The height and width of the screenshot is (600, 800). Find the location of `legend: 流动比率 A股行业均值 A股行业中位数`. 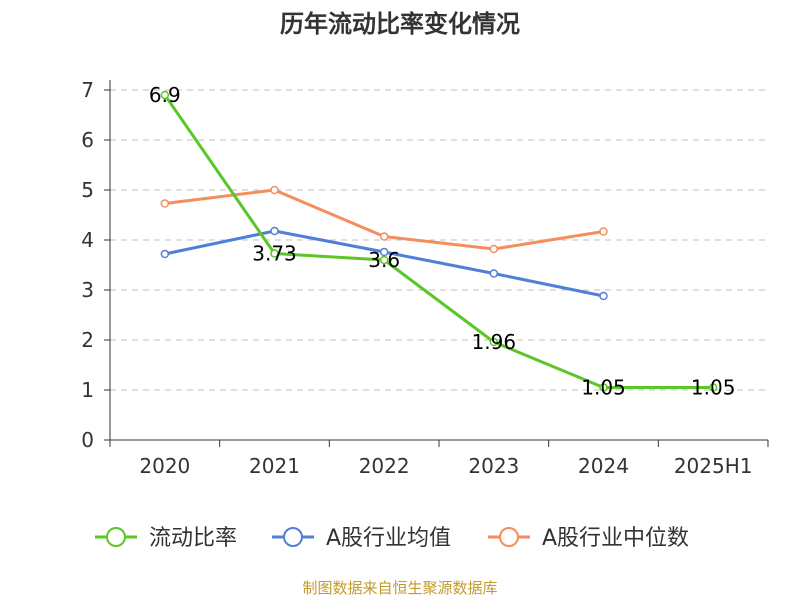

legend: 流动比率 A股行业均值 A股行业中位数 is located at coordinates (392, 538).